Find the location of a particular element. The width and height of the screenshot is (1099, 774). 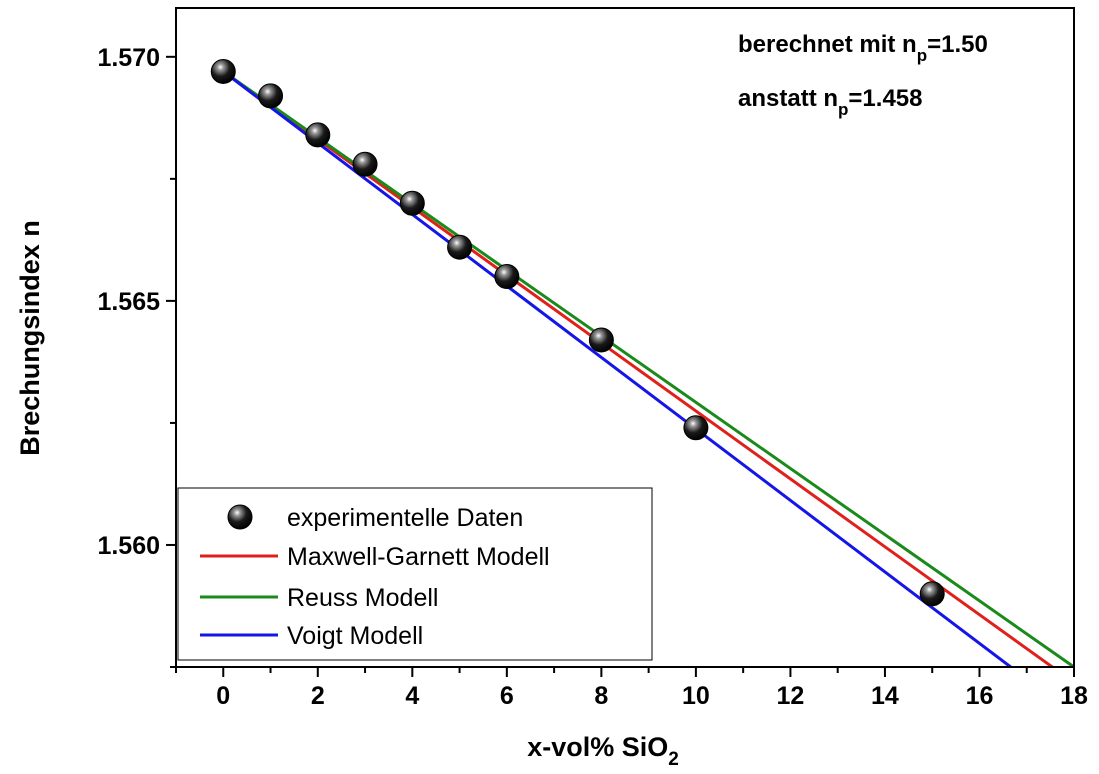

x-tick-label: 16 is located at coordinates (980, 696).